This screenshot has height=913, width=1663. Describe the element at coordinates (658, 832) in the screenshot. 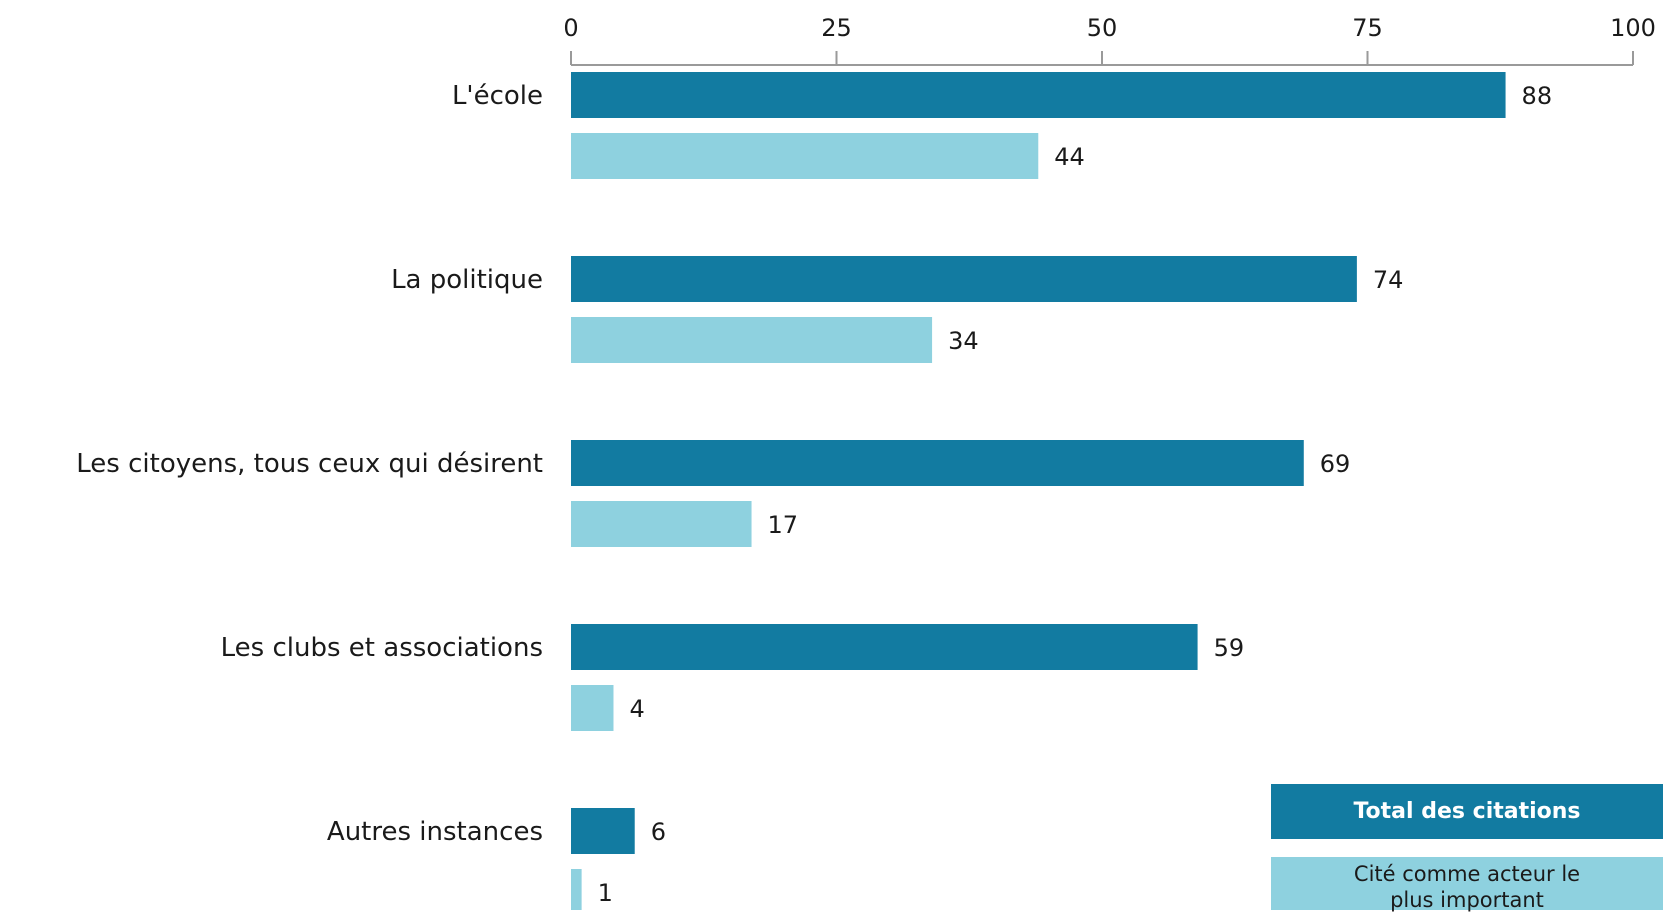

I see `data-label: 6` at that location.